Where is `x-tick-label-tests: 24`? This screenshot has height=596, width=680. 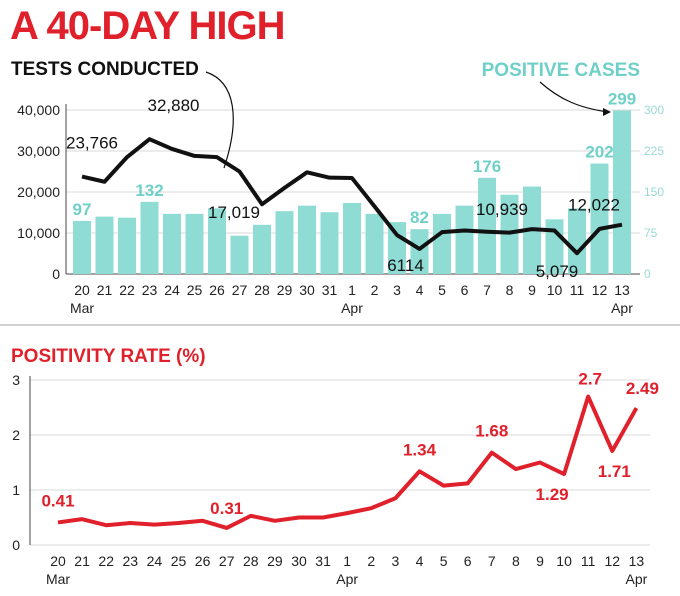
x-tick-label-tests: 24 is located at coordinates (172, 290).